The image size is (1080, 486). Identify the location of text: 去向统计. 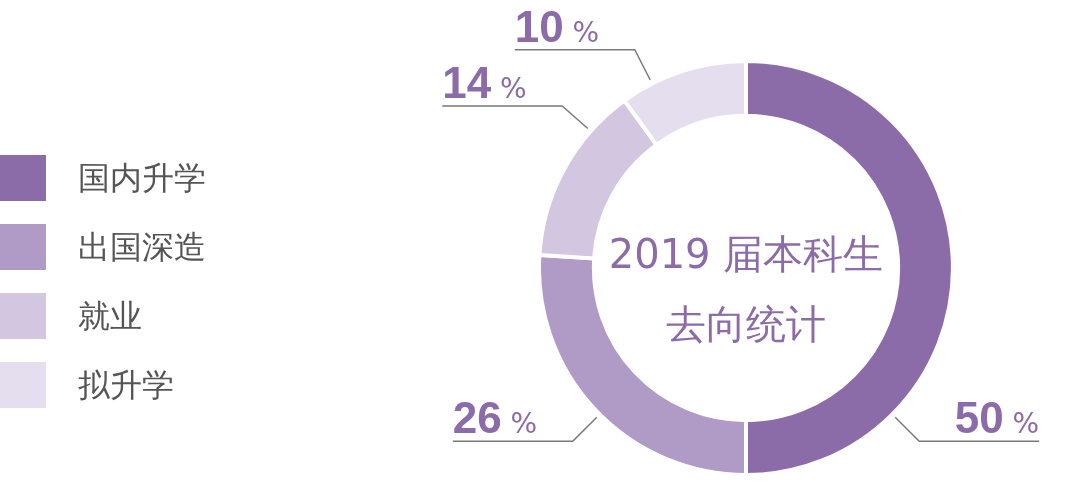
(746, 324).